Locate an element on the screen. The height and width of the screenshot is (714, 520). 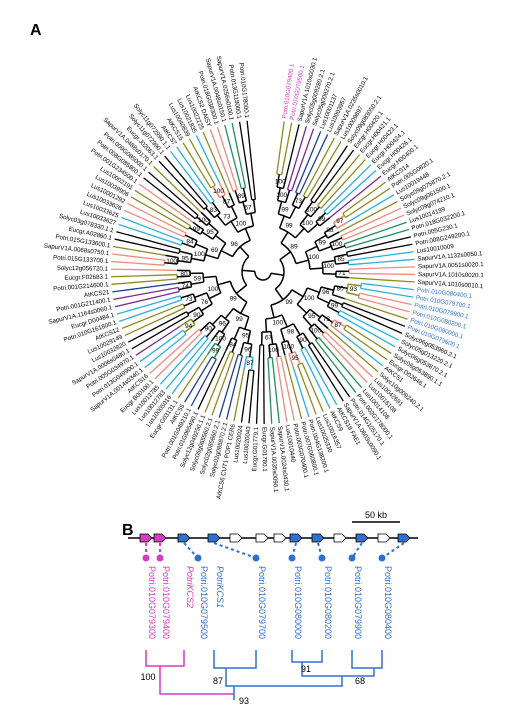
bootstrap-value: 76 is located at coordinates (205, 302).